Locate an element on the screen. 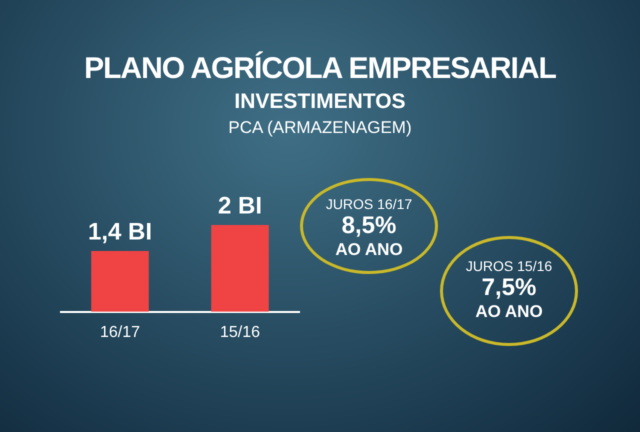 The image size is (640, 432). x-tick-label: 16/17 is located at coordinates (120, 332).